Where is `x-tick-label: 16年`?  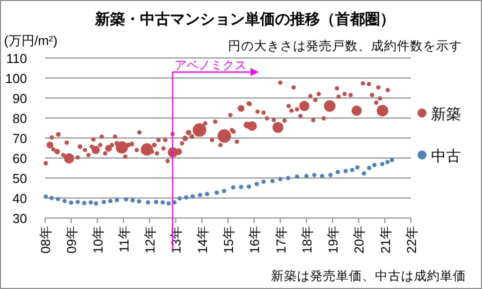 x-tick-label: 16年 is located at coordinates (254, 240).